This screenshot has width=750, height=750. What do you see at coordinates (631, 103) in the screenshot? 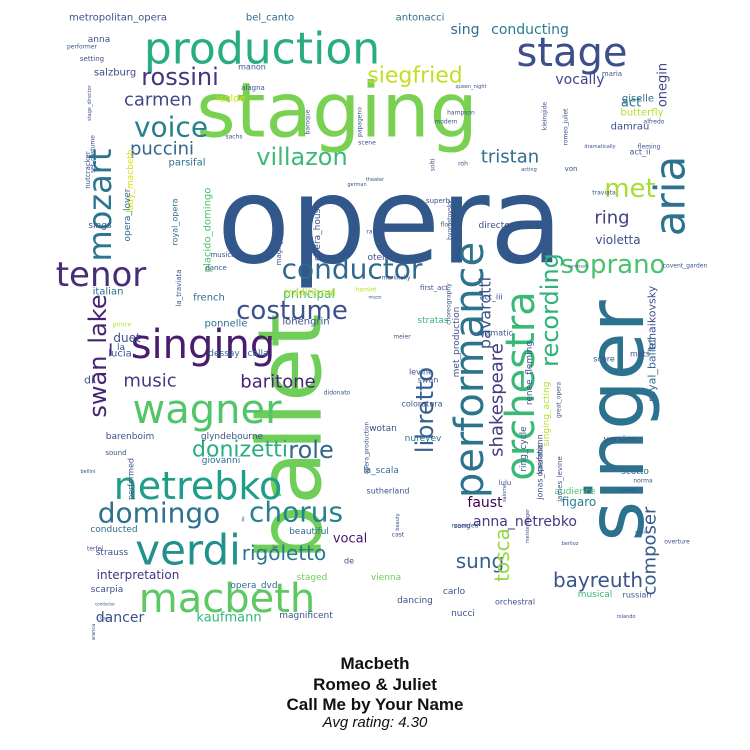
I see `cloud-word: act` at bounding box center [631, 103].